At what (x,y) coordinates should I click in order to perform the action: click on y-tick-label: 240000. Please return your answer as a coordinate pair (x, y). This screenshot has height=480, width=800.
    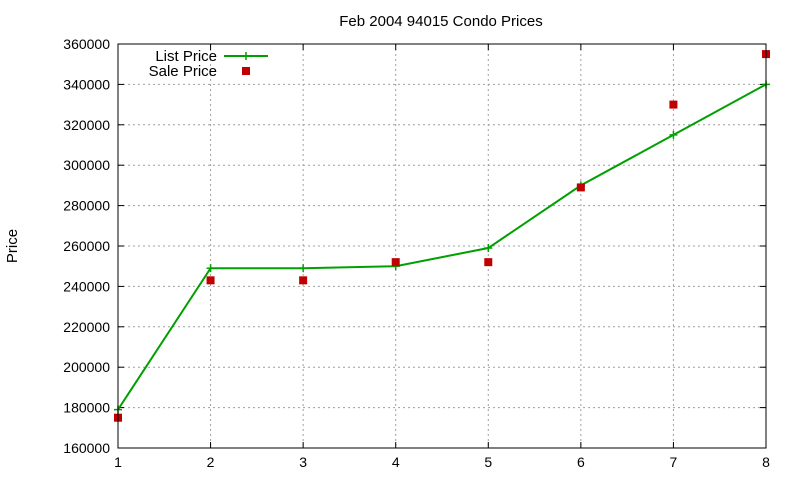
    Looking at the image, I should click on (86, 286).